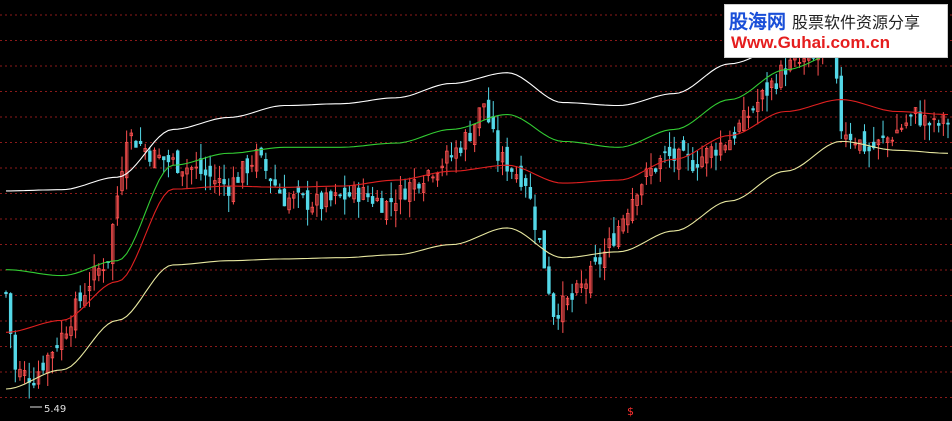 Image resolution: width=952 pixels, height=421 pixels. Describe the element at coordinates (758, 22) in the screenshot. I see `watermark-brand: 股海网` at that location.